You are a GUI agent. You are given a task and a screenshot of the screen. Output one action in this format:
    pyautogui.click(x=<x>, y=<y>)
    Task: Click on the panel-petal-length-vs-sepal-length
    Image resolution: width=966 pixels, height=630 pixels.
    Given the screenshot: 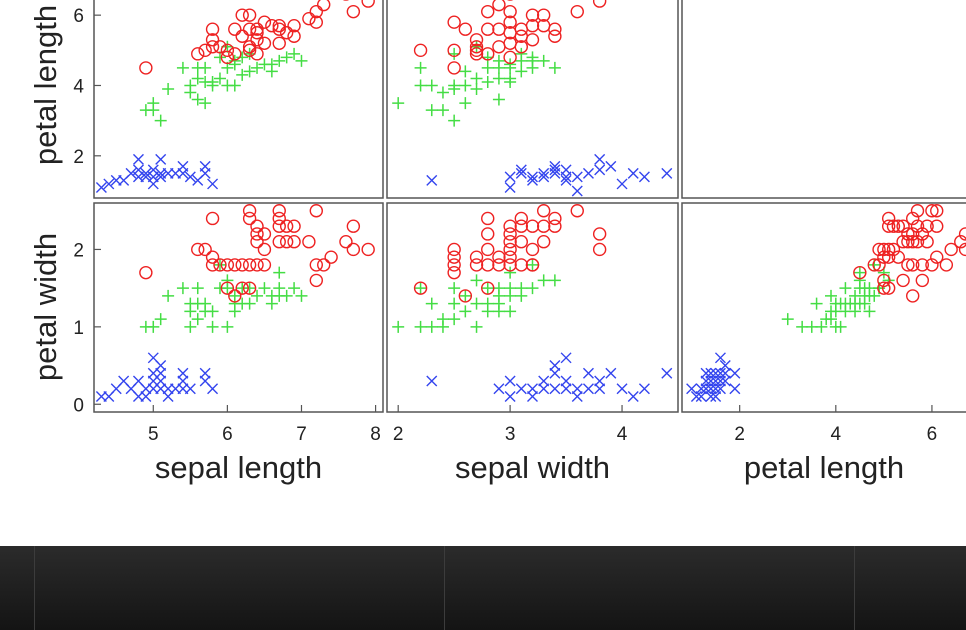 What is the action you would take?
    pyautogui.click(x=235, y=96)
    